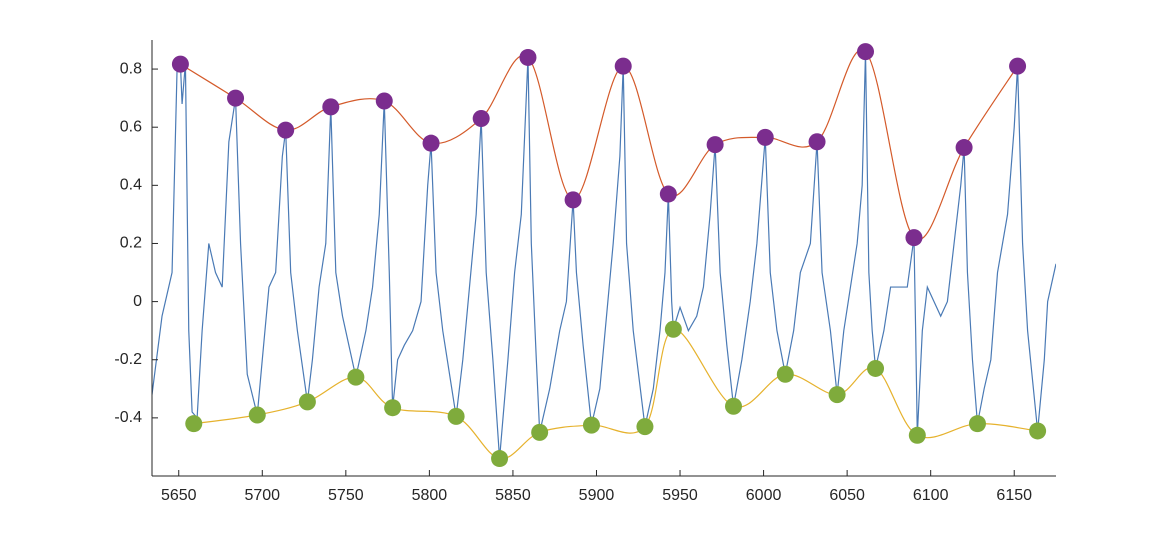  What do you see at coordinates (931, 495) in the screenshot?
I see `x-tick-label: 6100` at bounding box center [931, 495].